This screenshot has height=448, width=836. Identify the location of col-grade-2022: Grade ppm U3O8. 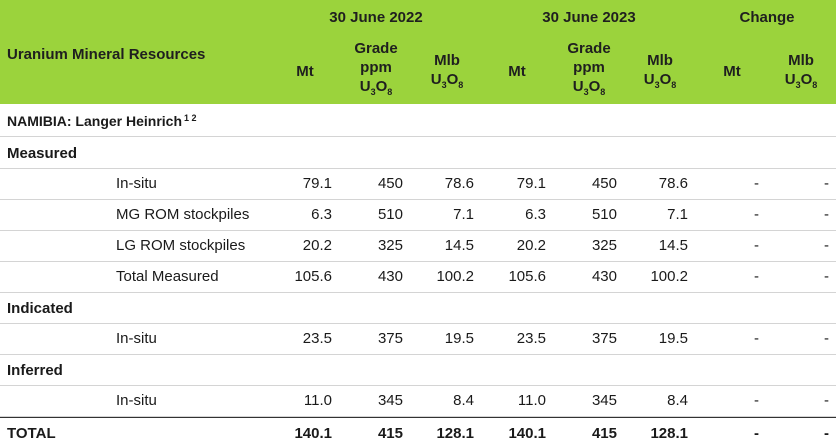
(376, 68).